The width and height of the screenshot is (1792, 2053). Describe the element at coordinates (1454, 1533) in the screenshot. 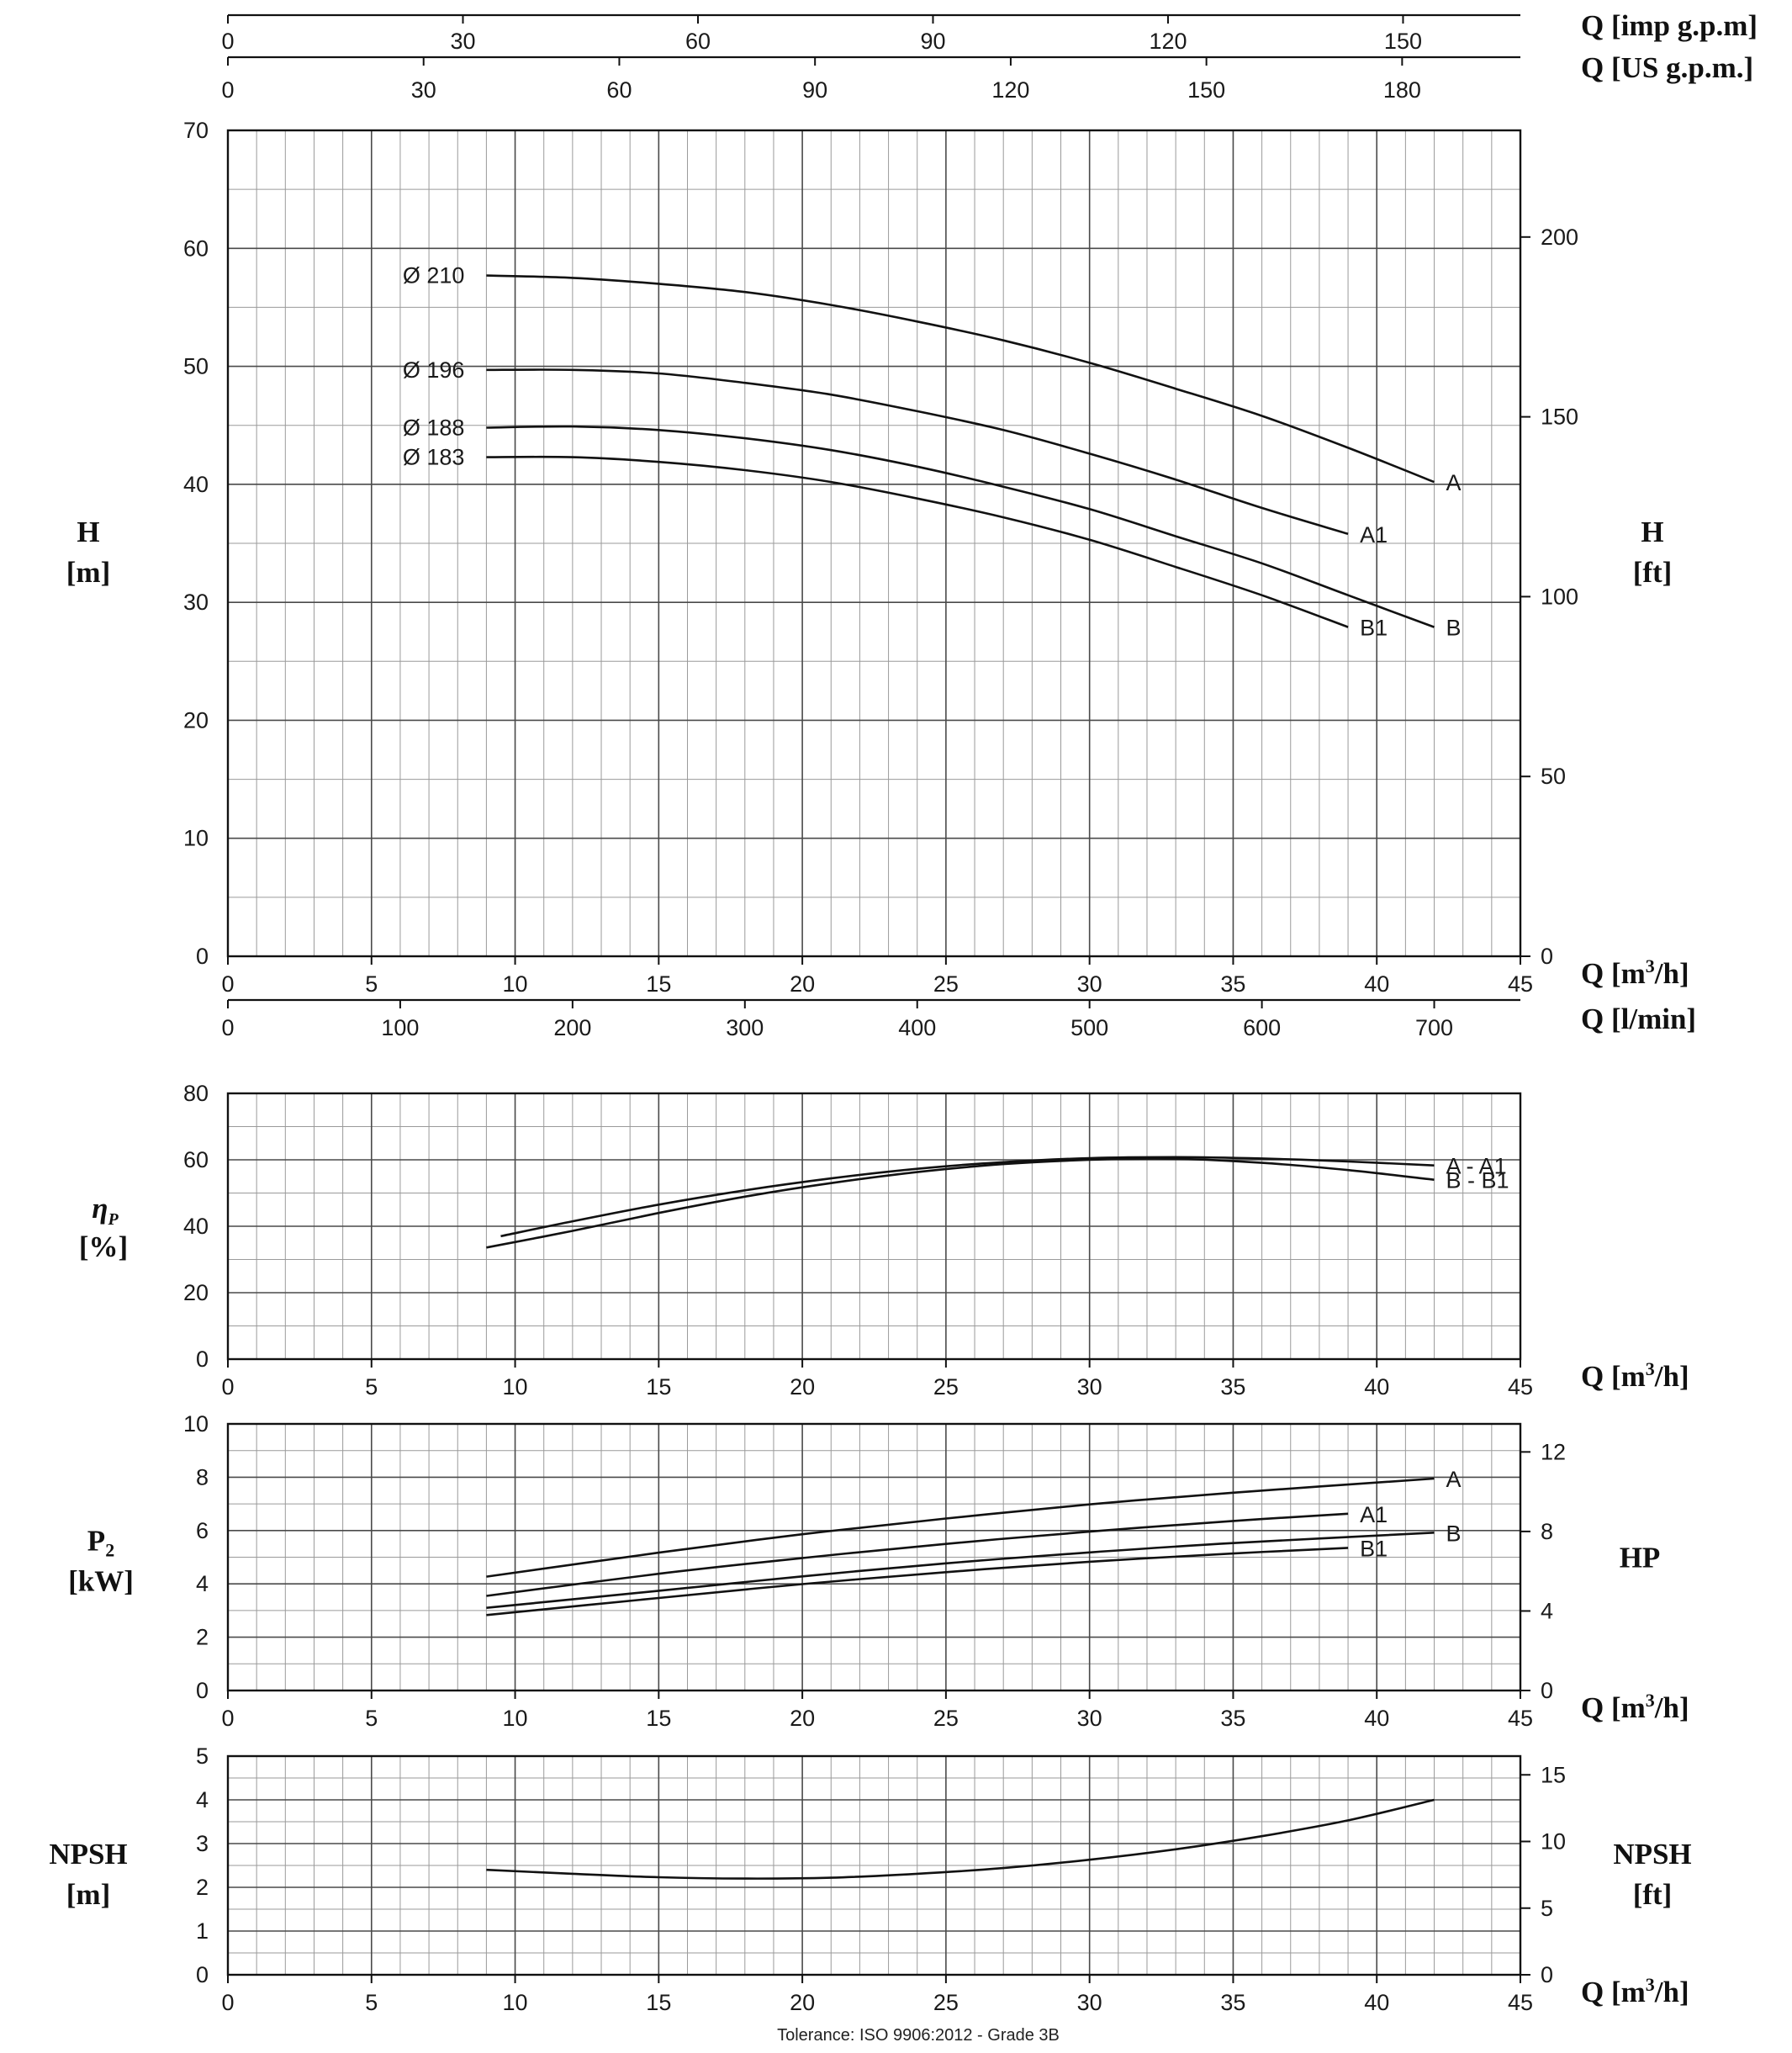

I see `power-series-label: B` at that location.